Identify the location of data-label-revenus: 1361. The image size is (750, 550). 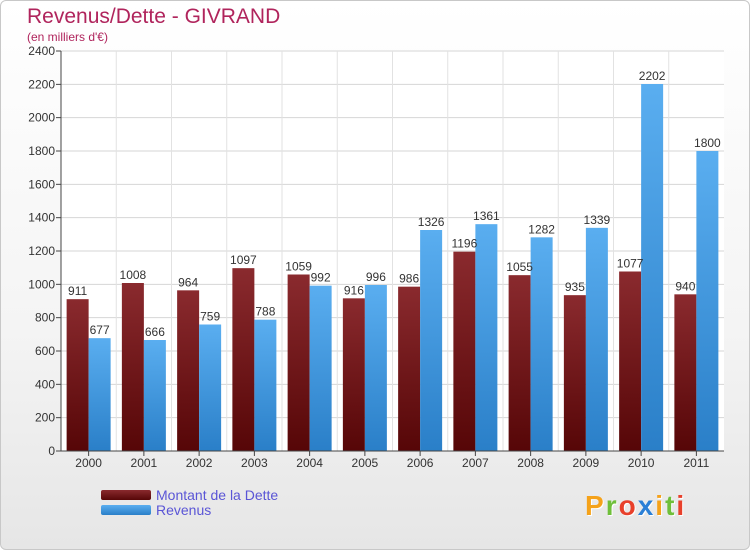
(486, 216).